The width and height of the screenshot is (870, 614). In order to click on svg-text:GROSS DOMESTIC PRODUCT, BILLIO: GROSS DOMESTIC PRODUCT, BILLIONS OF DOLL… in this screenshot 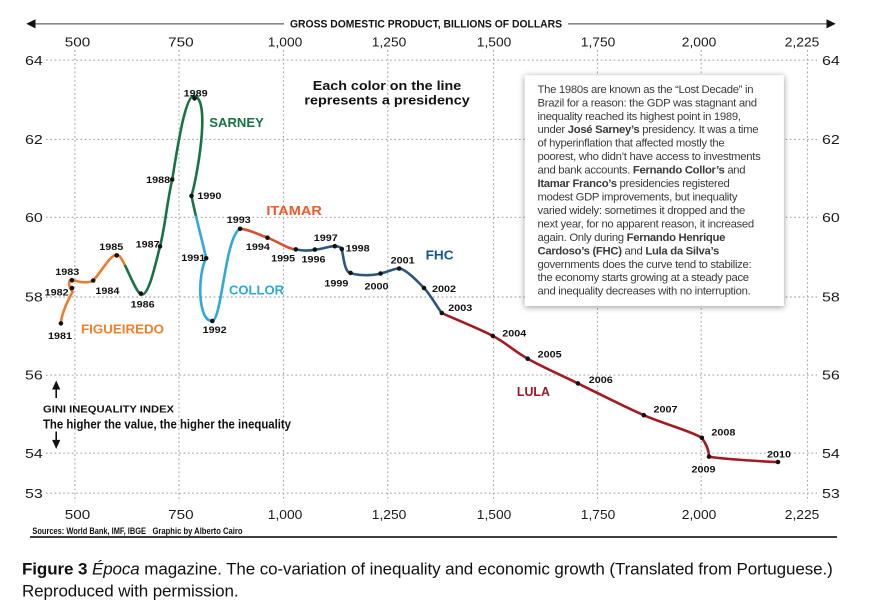, I will do `click(426, 25)`.